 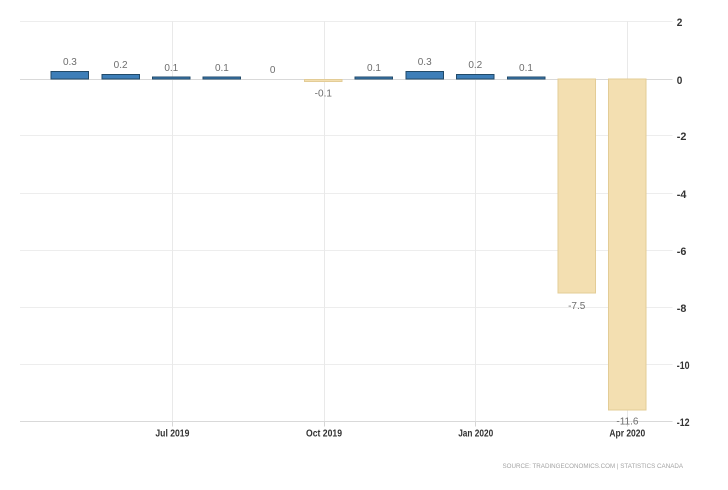 What do you see at coordinates (577, 306) in the screenshot?
I see `svg-text: -7.5` at bounding box center [577, 306].